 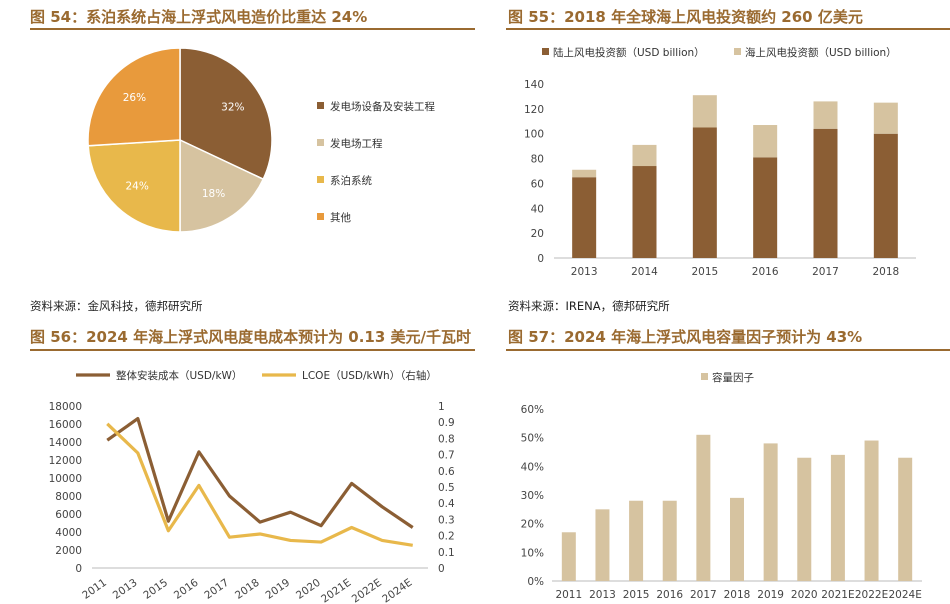 What do you see at coordinates (644, 272) in the screenshot?
I see `x-tick-label: 2014` at bounding box center [644, 272].